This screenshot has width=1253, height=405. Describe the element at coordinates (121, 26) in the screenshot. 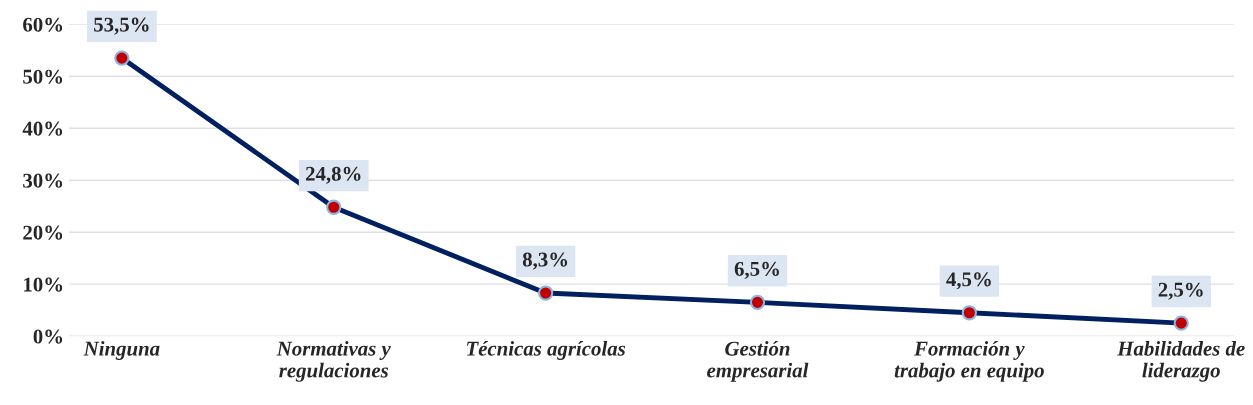

I see `data-label: 53,5%` at that location.